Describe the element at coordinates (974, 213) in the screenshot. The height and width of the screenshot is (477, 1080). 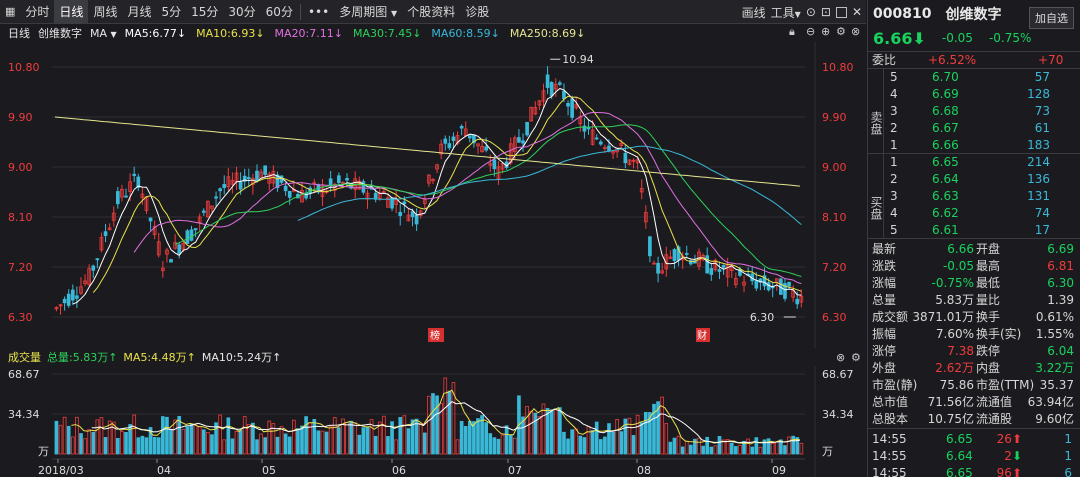
I see `buy-level-row: 4 6.62 74` at that location.